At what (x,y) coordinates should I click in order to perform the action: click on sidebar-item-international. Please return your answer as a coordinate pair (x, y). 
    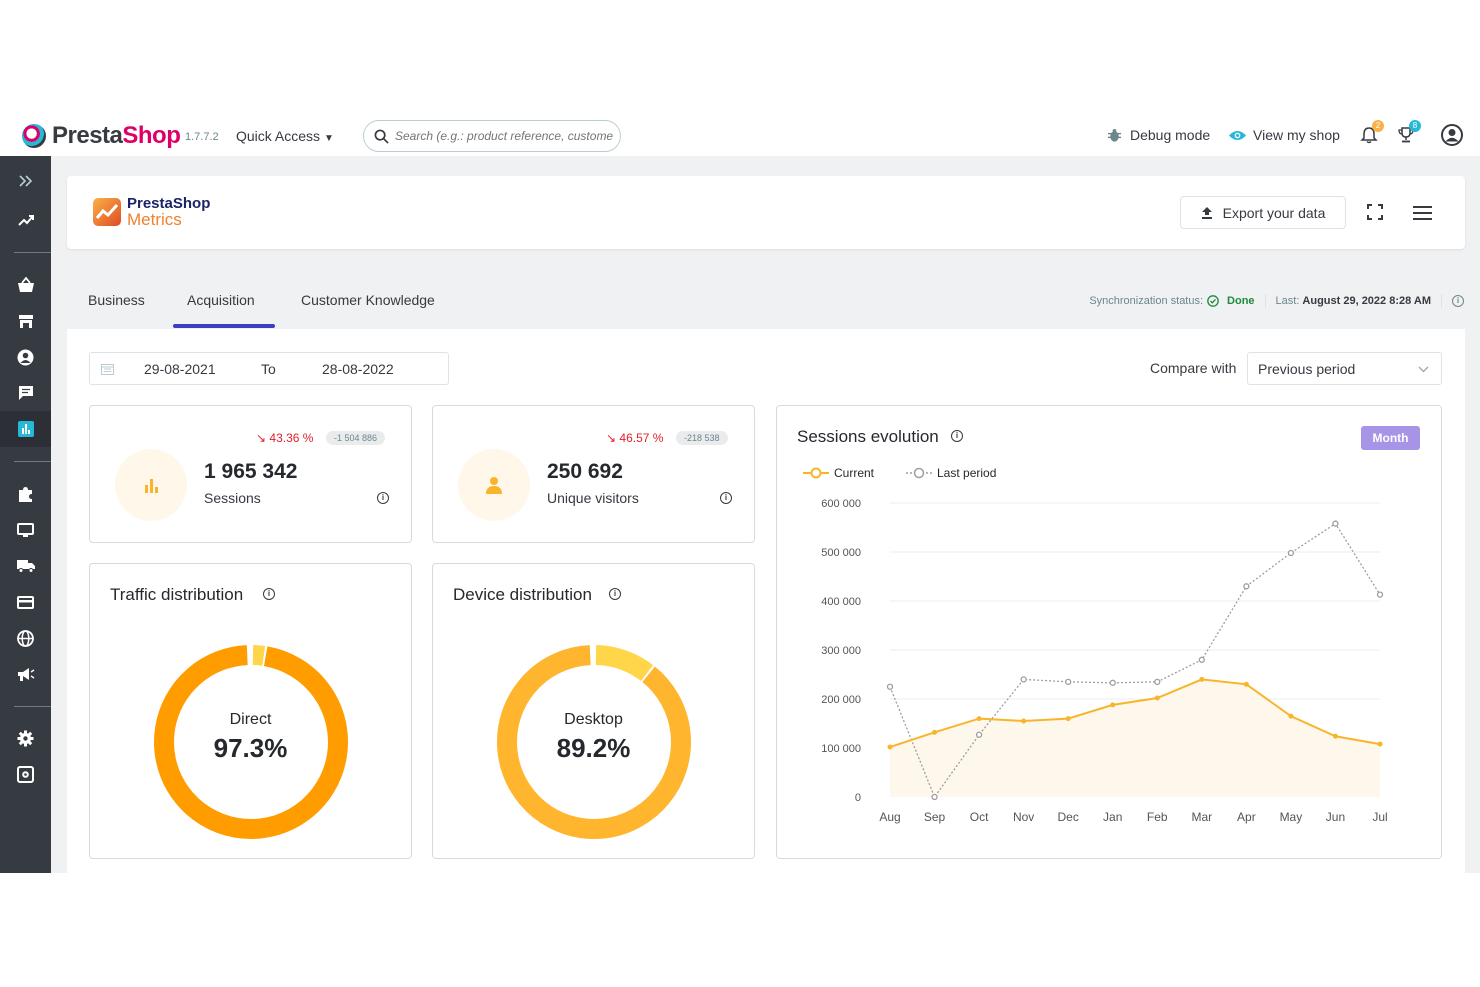
    Looking at the image, I should click on (25, 638).